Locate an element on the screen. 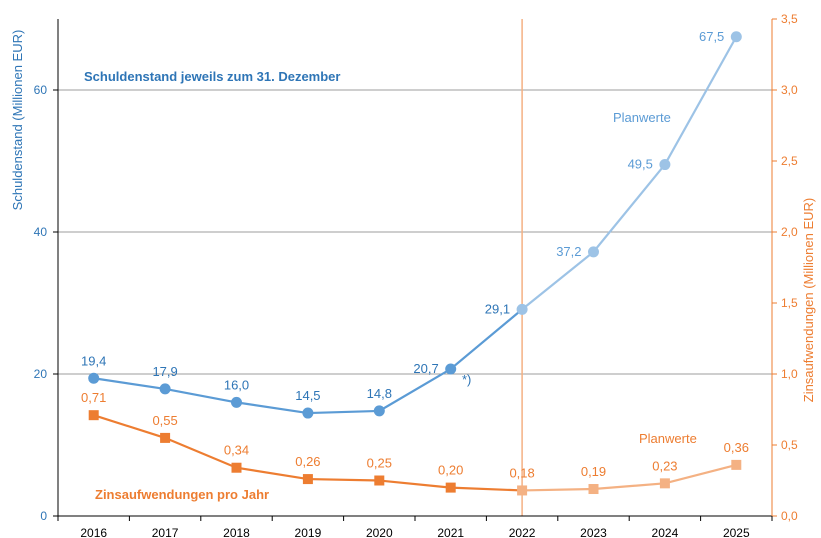 Image resolution: width=821 pixels, height=538 pixels. x-tick-label: 2018 is located at coordinates (236, 532).